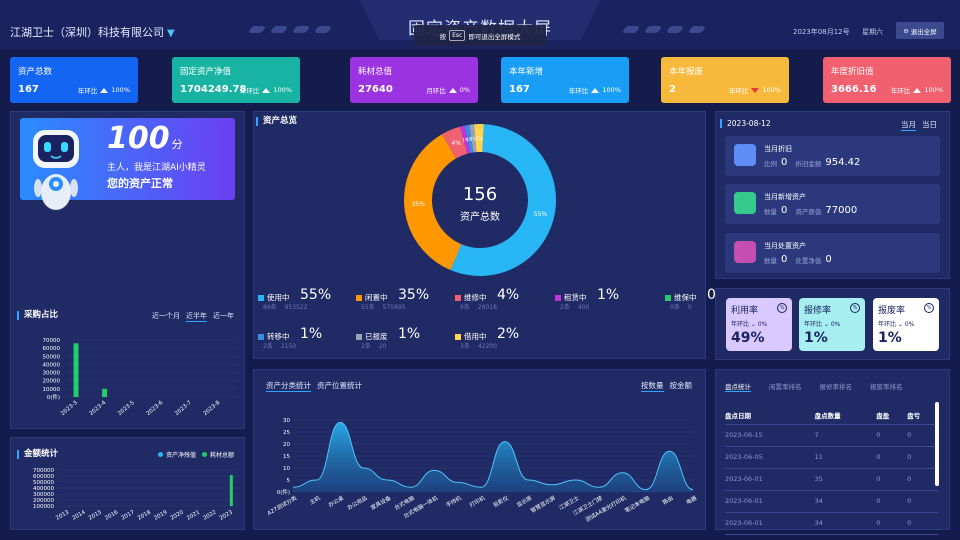  Describe the element at coordinates (906, 324) in the screenshot. I see `rate-card: 报废率% 年环比 ⌄ 0% 1%` at that location.